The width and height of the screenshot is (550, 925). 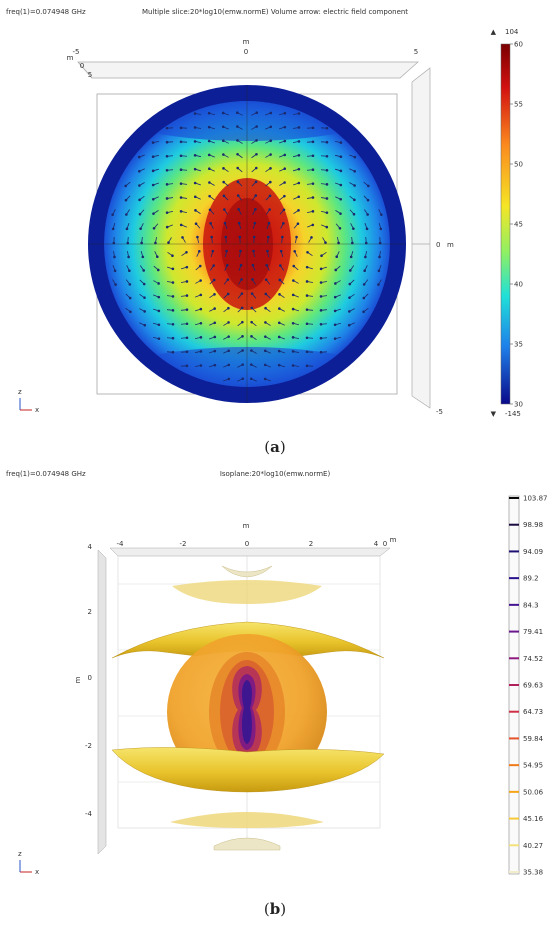 What do you see at coordinates (90, 547) in the screenshot?
I see `panel-b-side-tick-1: 4` at bounding box center [90, 547].